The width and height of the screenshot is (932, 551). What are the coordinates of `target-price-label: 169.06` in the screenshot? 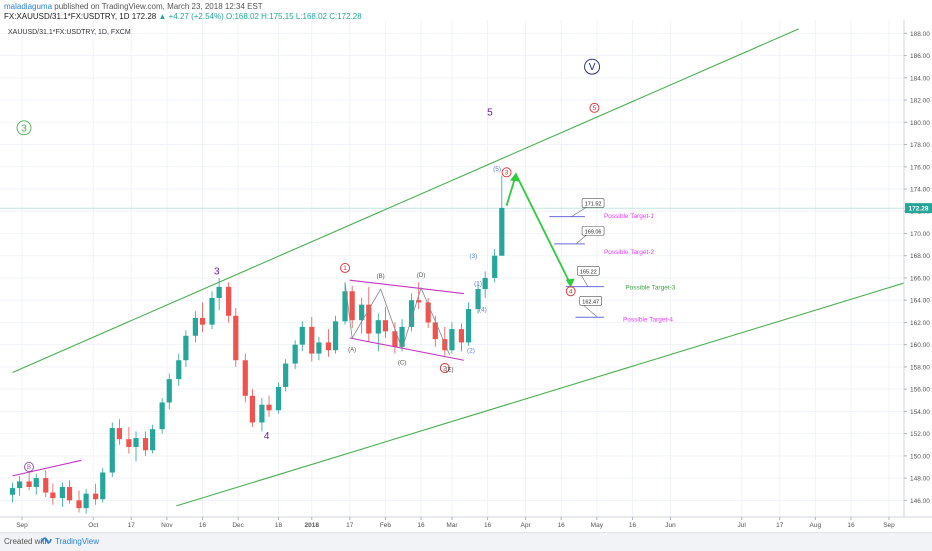 It's located at (593, 232).